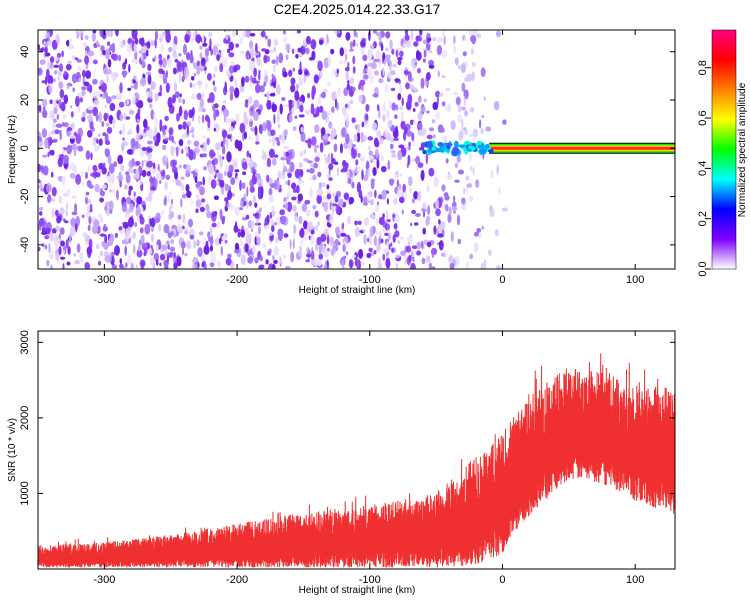 This screenshot has width=750, height=600. I want to click on colorbar-label: Normalized spectral amplitude, so click(742, 149).